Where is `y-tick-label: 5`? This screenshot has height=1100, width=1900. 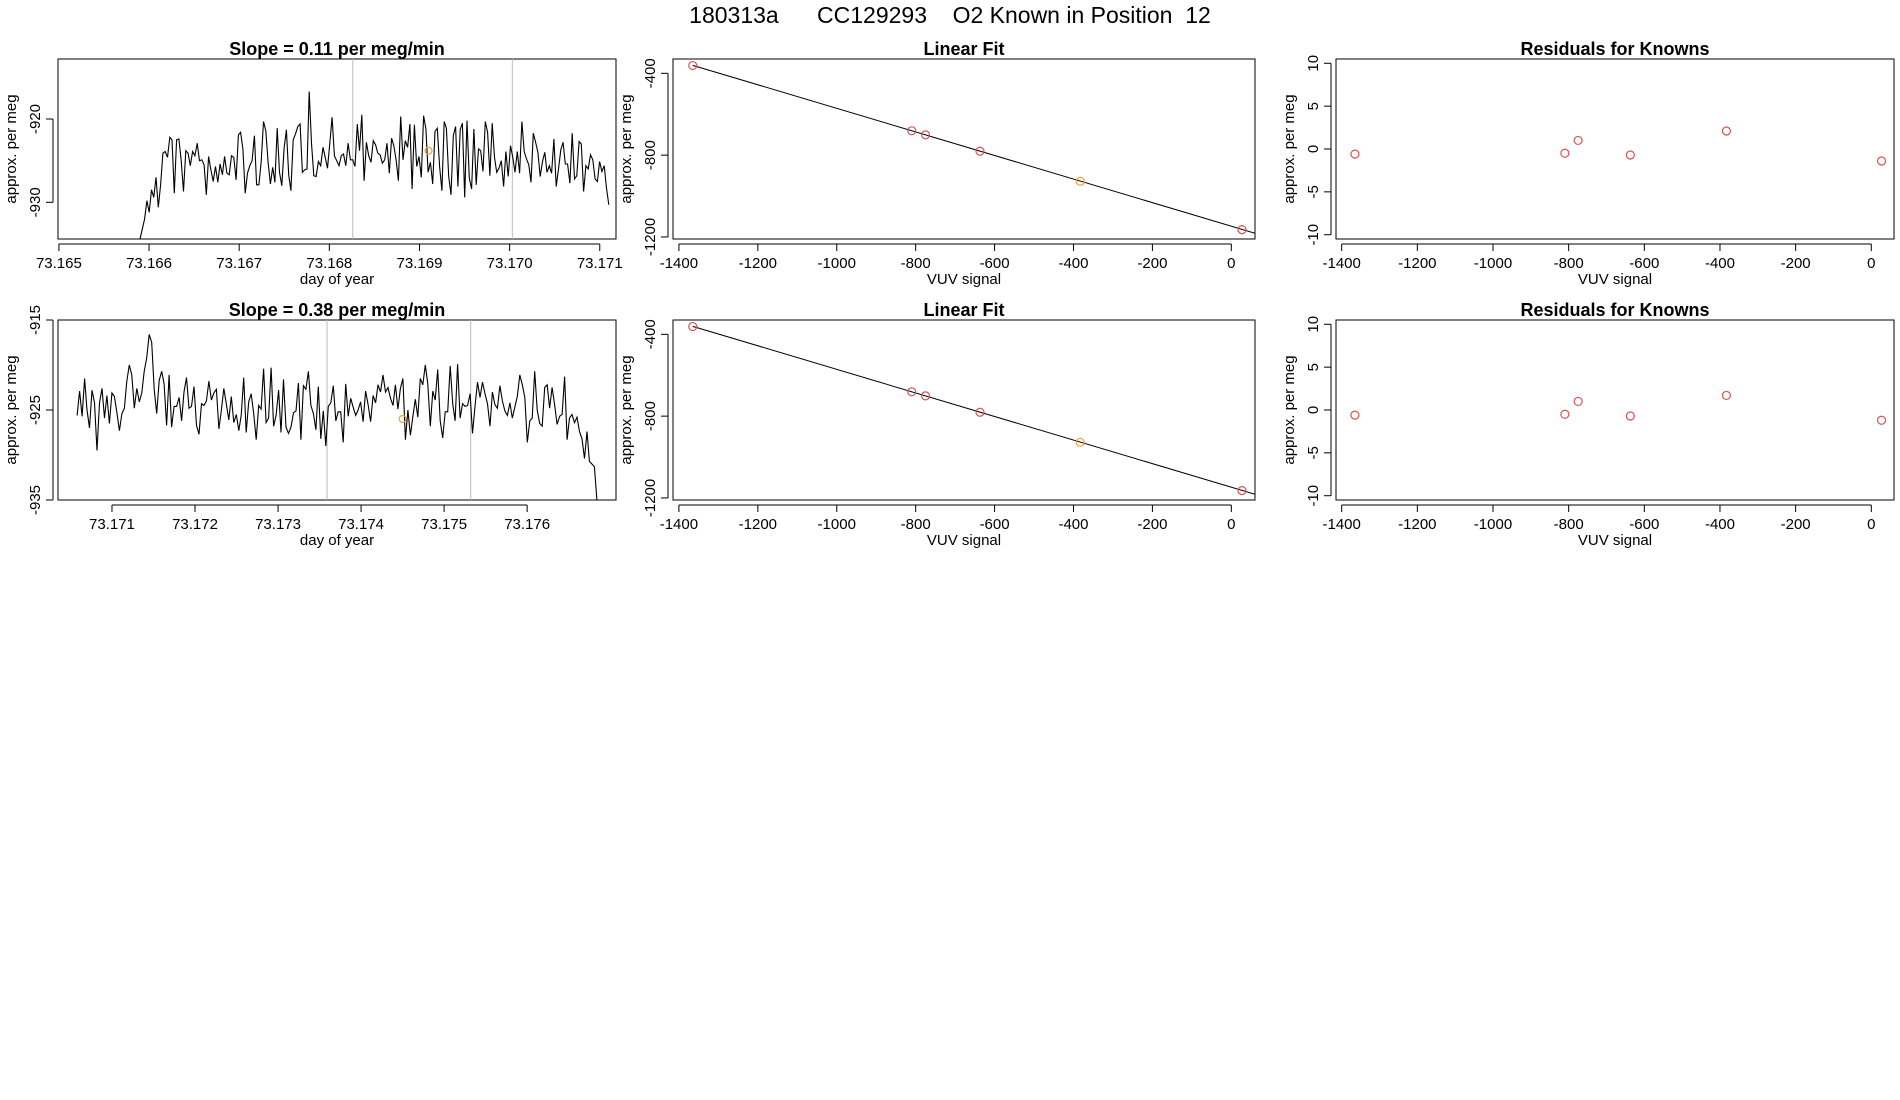
y-tick-label: 5 is located at coordinates (1313, 106).